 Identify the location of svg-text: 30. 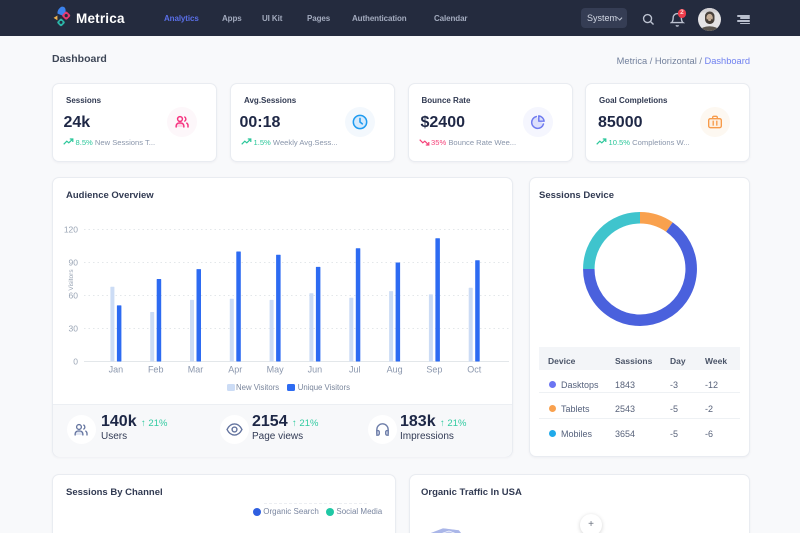
(74, 329).